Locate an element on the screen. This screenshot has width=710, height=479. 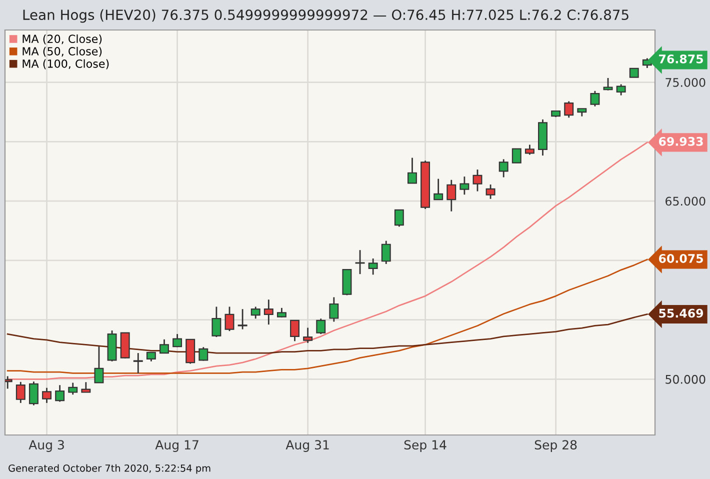
x-tick-label: Sep 28 is located at coordinates (555, 446).